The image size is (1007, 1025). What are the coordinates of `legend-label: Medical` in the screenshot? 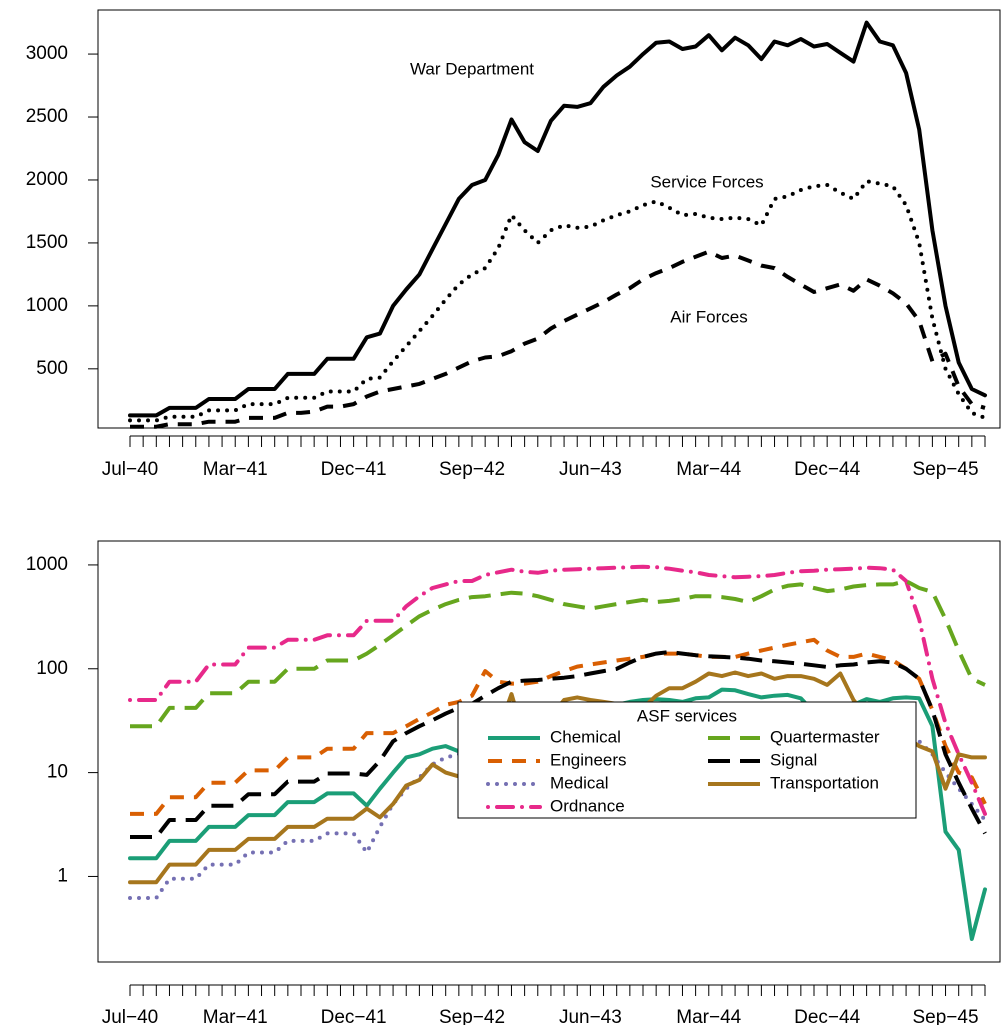 It's located at (579, 782).